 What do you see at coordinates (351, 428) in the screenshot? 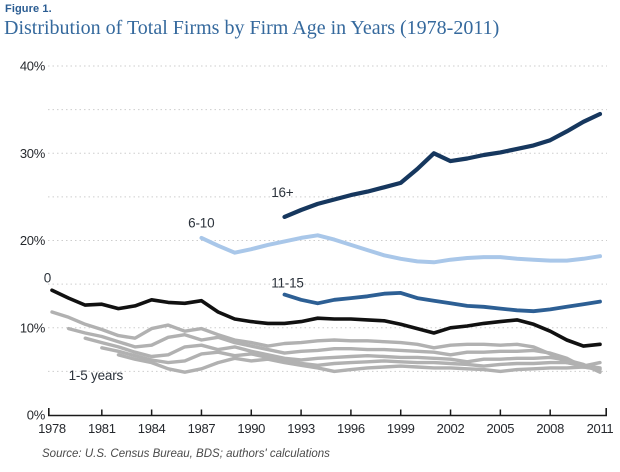
I see `x-axis-label: 1996` at bounding box center [351, 428].